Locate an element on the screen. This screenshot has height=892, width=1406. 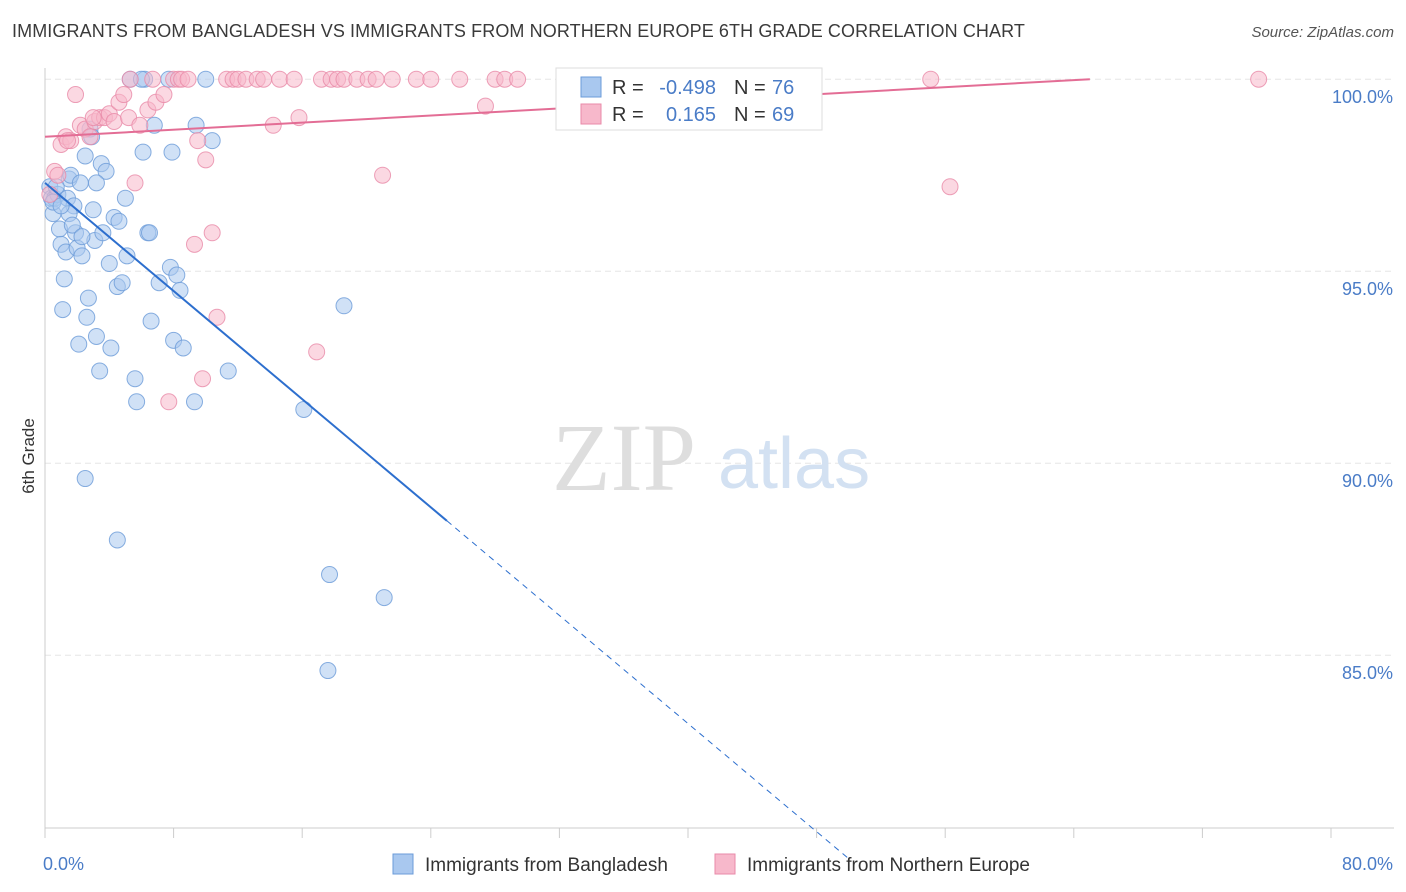
y-tick-label-3: 85.0% is located at coordinates (1367, 673).